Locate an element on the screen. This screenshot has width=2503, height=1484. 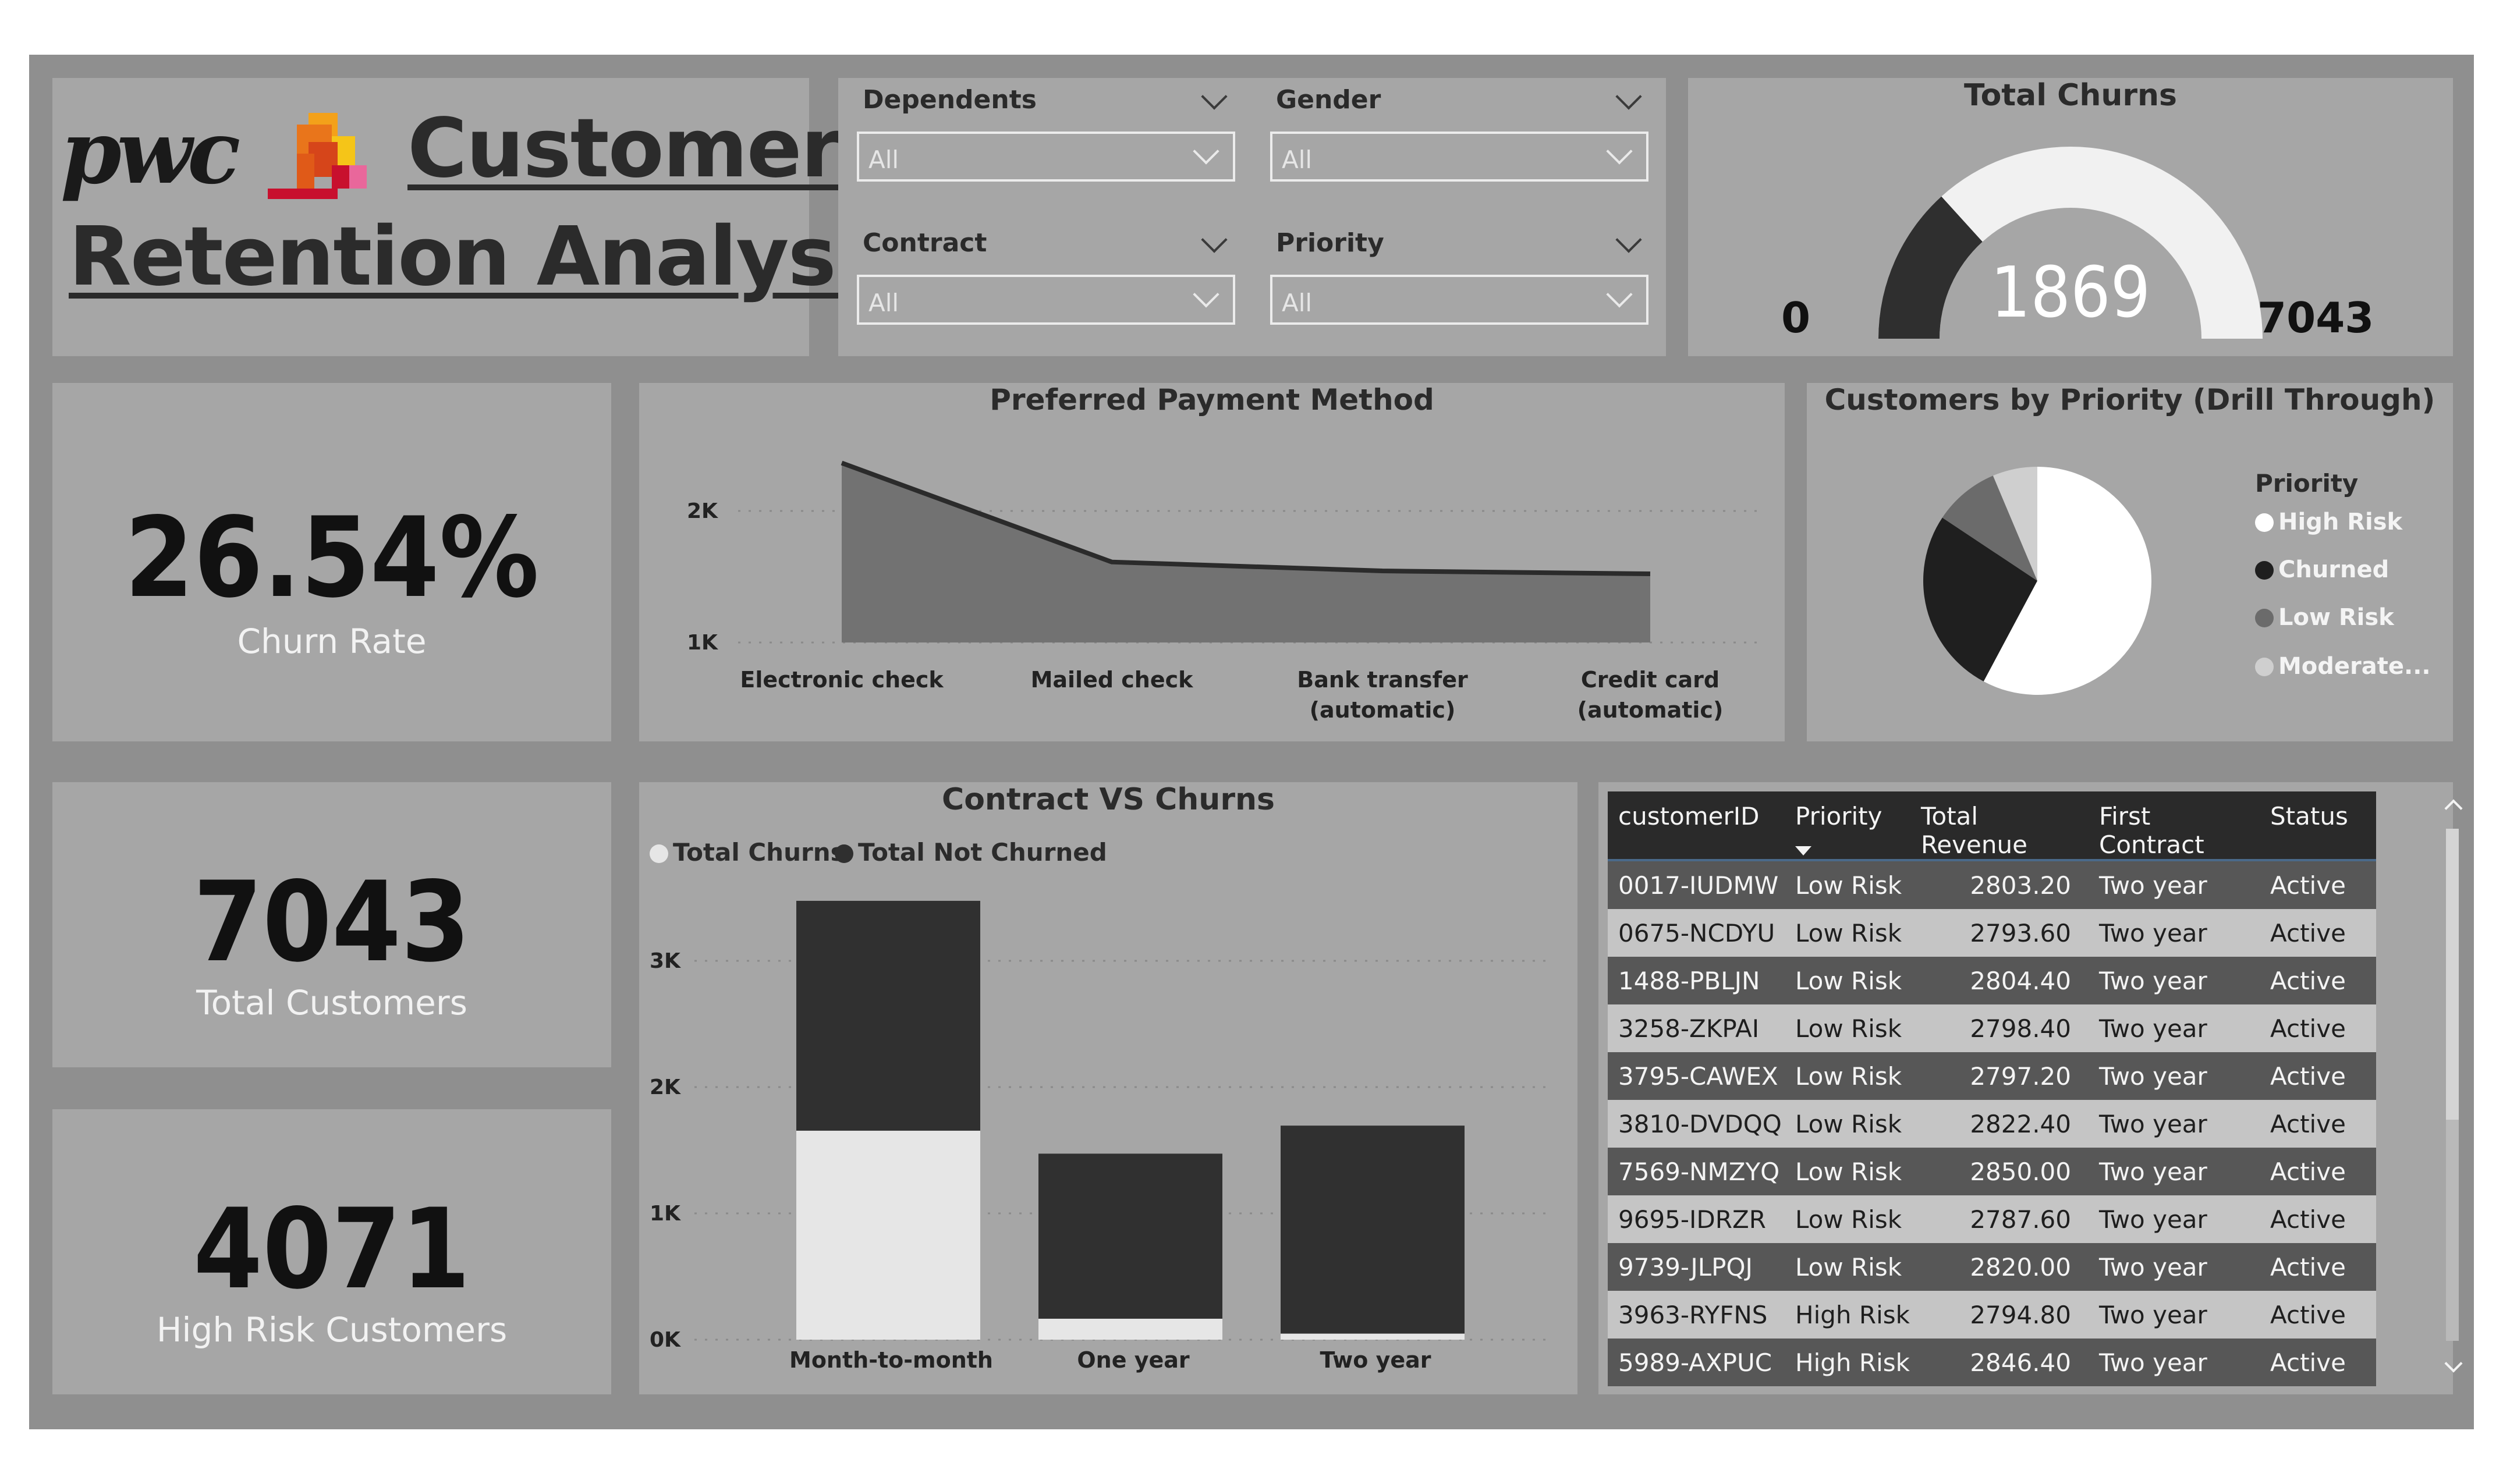
bar-churns-month-to-month is located at coordinates (888, 1235).